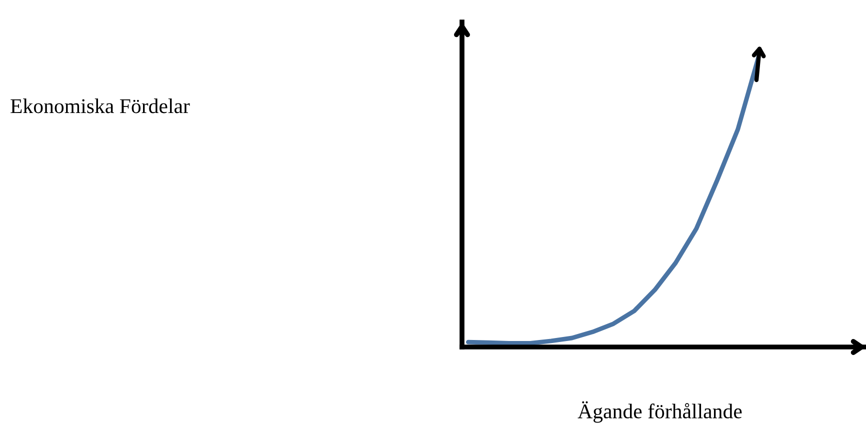 The height and width of the screenshot is (434, 866). What do you see at coordinates (660, 412) in the screenshot?
I see `x-axis-title: Ägande förhållande` at bounding box center [660, 412].